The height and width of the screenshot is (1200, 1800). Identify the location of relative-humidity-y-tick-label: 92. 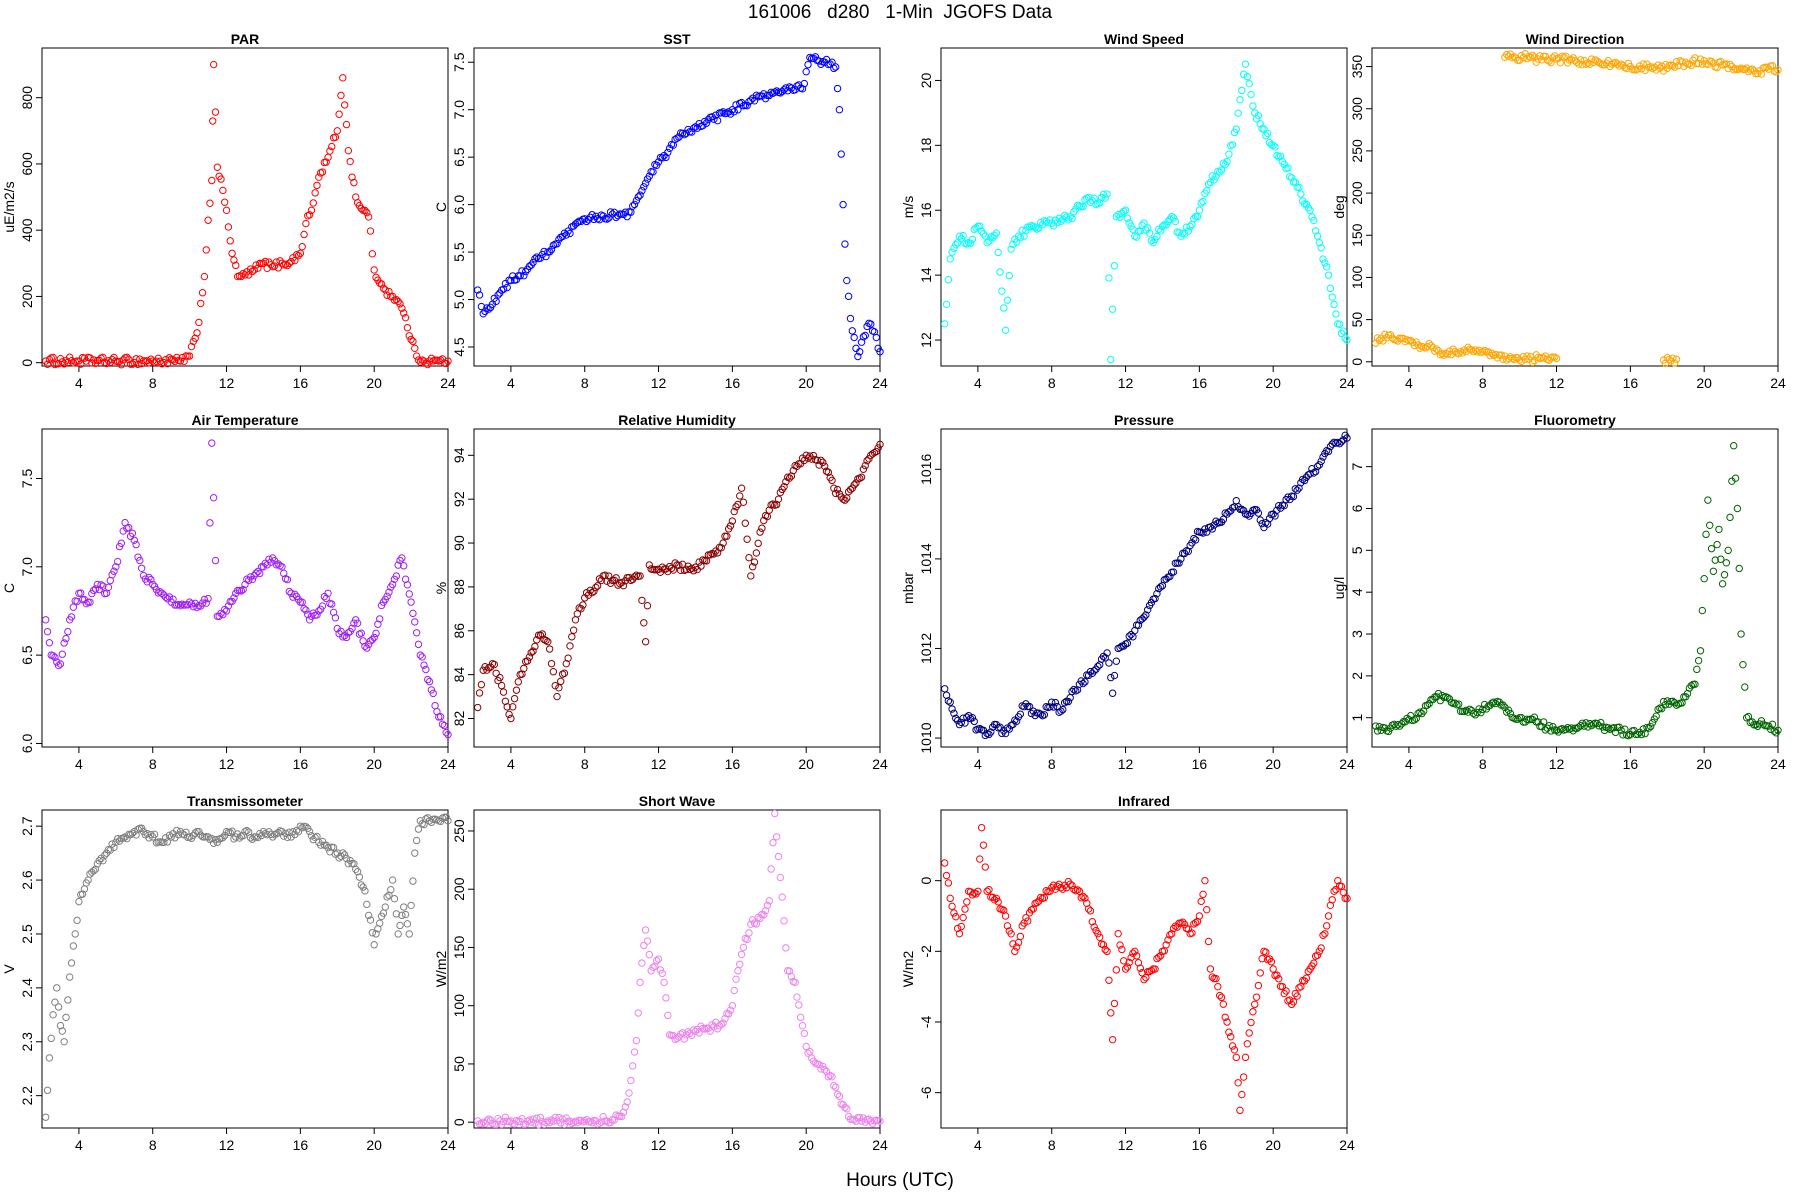
(459, 499).